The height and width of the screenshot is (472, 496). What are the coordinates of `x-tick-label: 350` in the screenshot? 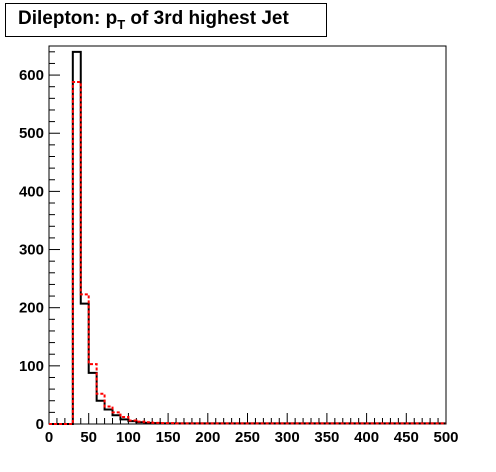 It's located at (326, 437).